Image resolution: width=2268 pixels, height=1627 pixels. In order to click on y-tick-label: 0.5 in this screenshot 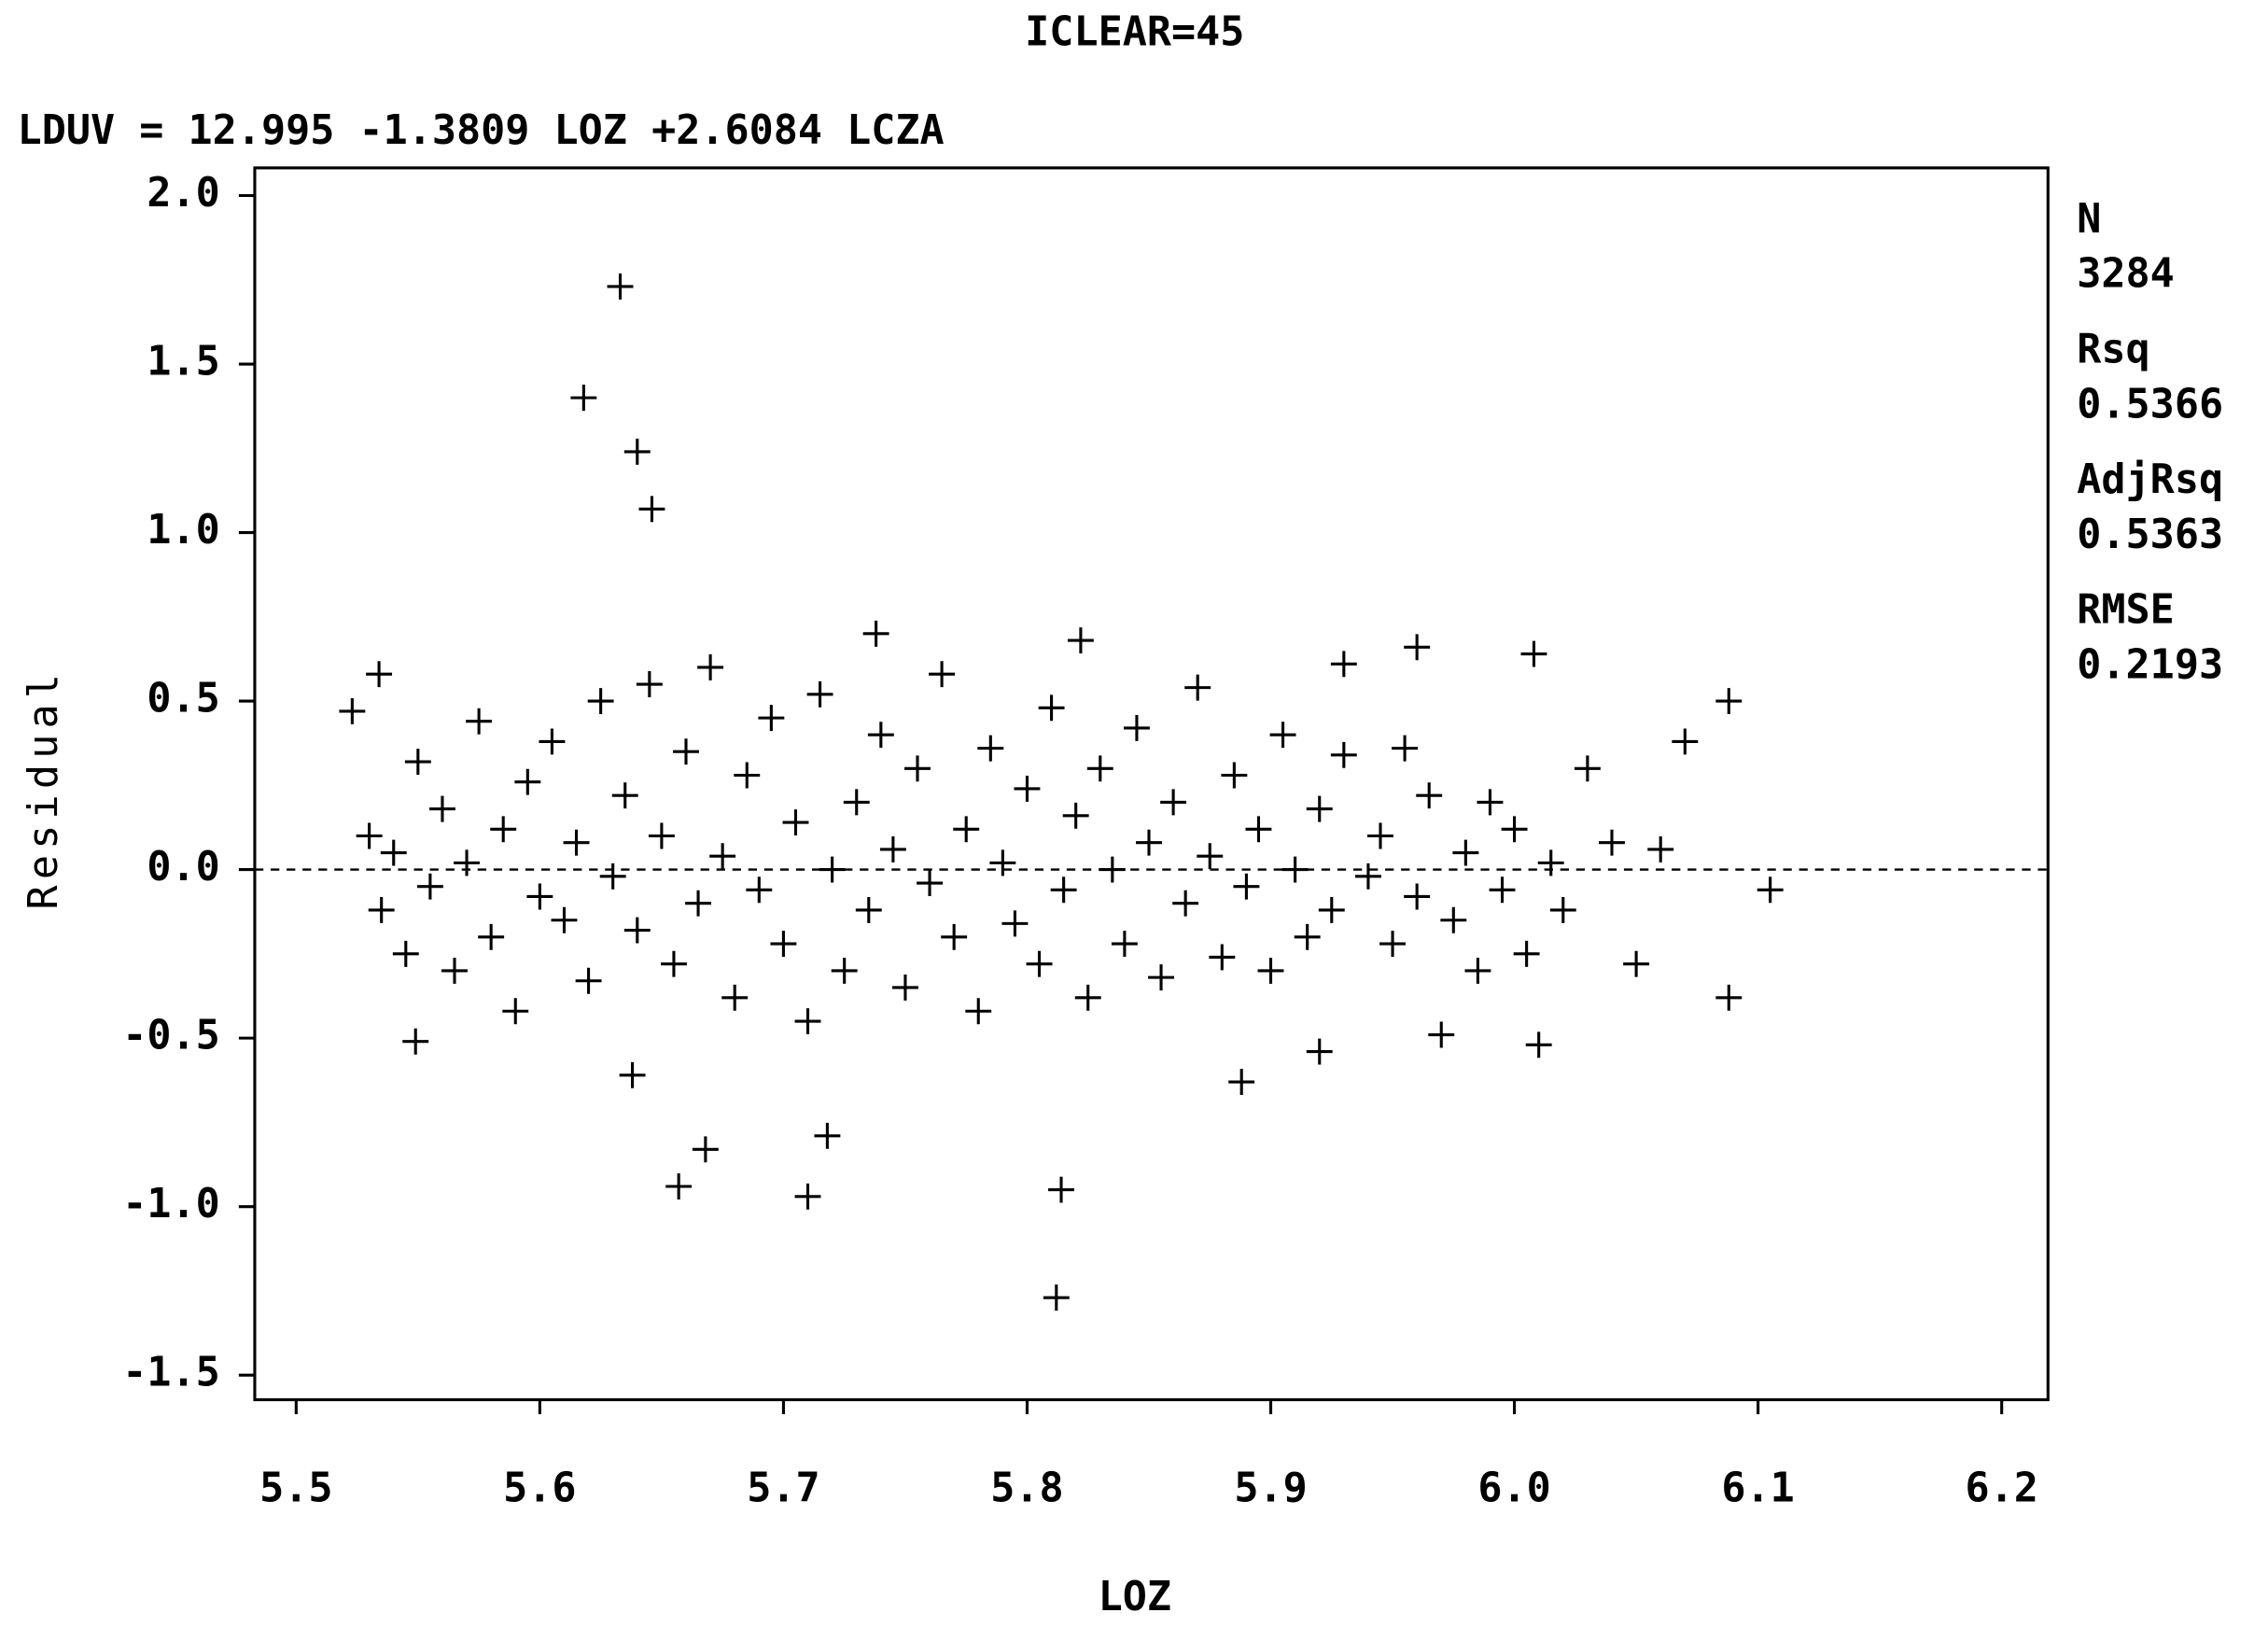, I will do `click(183, 699)`.